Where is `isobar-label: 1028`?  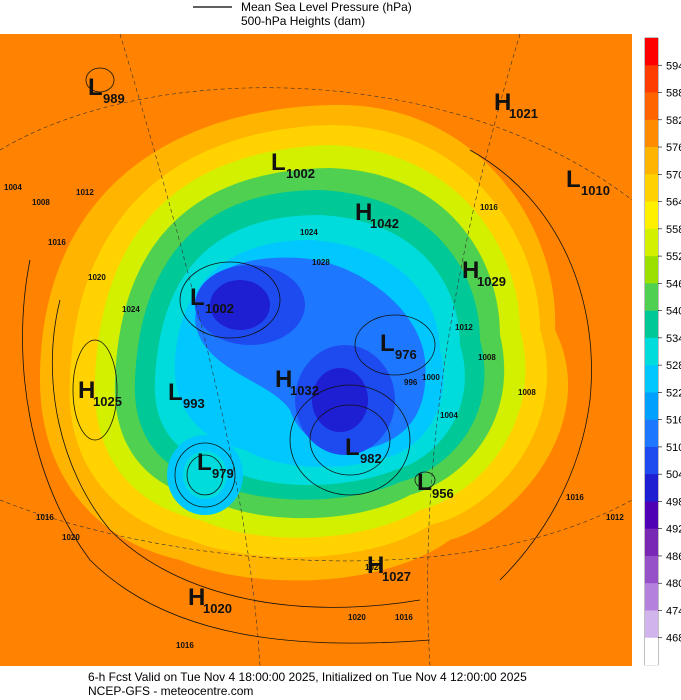
isobar-label: 1028 is located at coordinates (321, 262).